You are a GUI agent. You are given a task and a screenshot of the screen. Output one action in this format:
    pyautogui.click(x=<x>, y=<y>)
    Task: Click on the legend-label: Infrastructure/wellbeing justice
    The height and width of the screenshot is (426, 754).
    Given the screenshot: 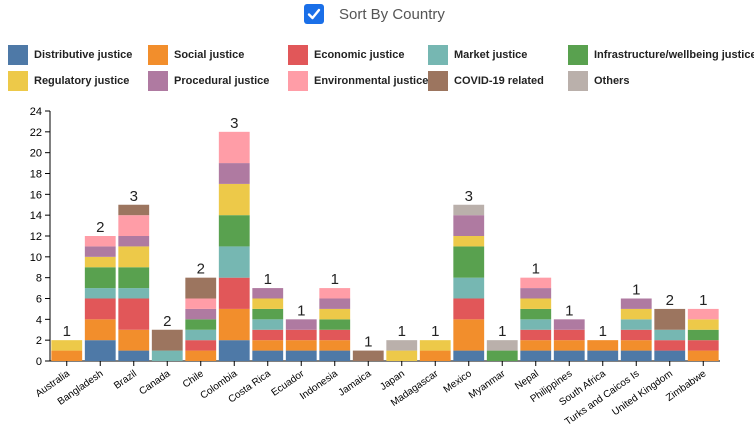 What is the action you would take?
    pyautogui.click(x=674, y=55)
    